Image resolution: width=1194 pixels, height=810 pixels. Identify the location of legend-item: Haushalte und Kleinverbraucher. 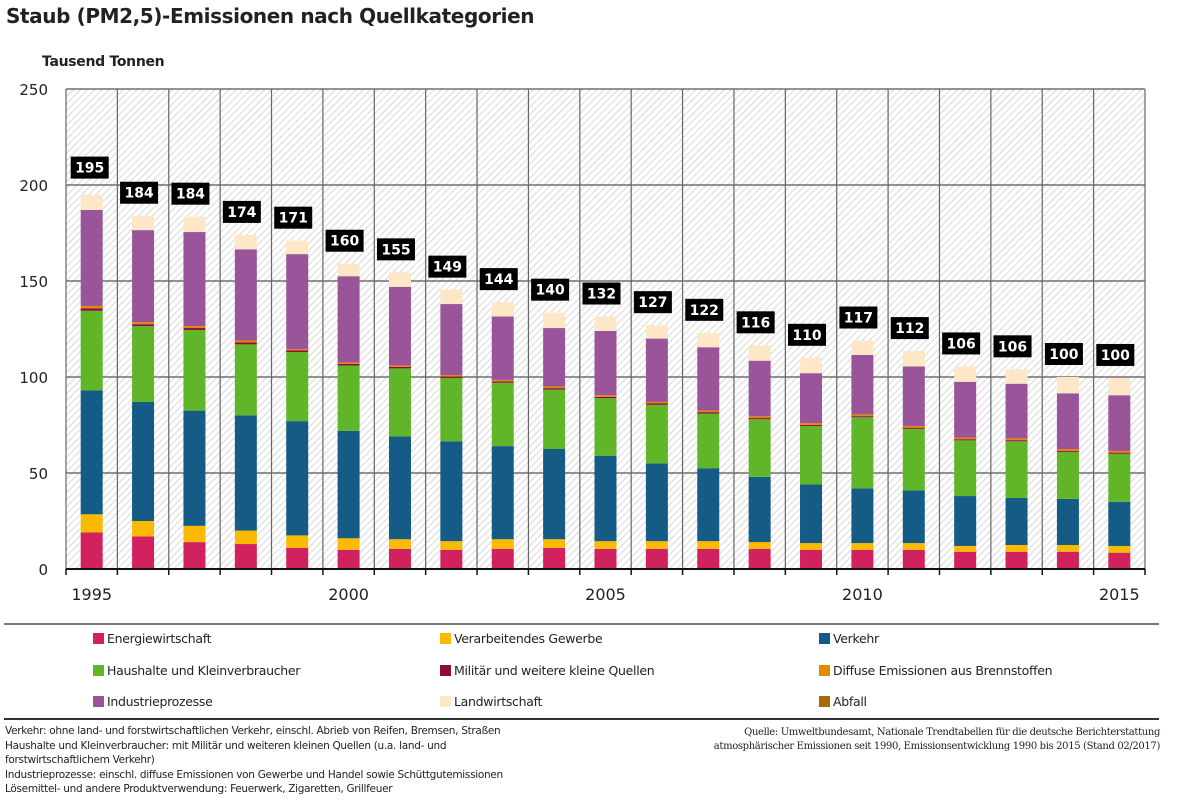
(196, 670).